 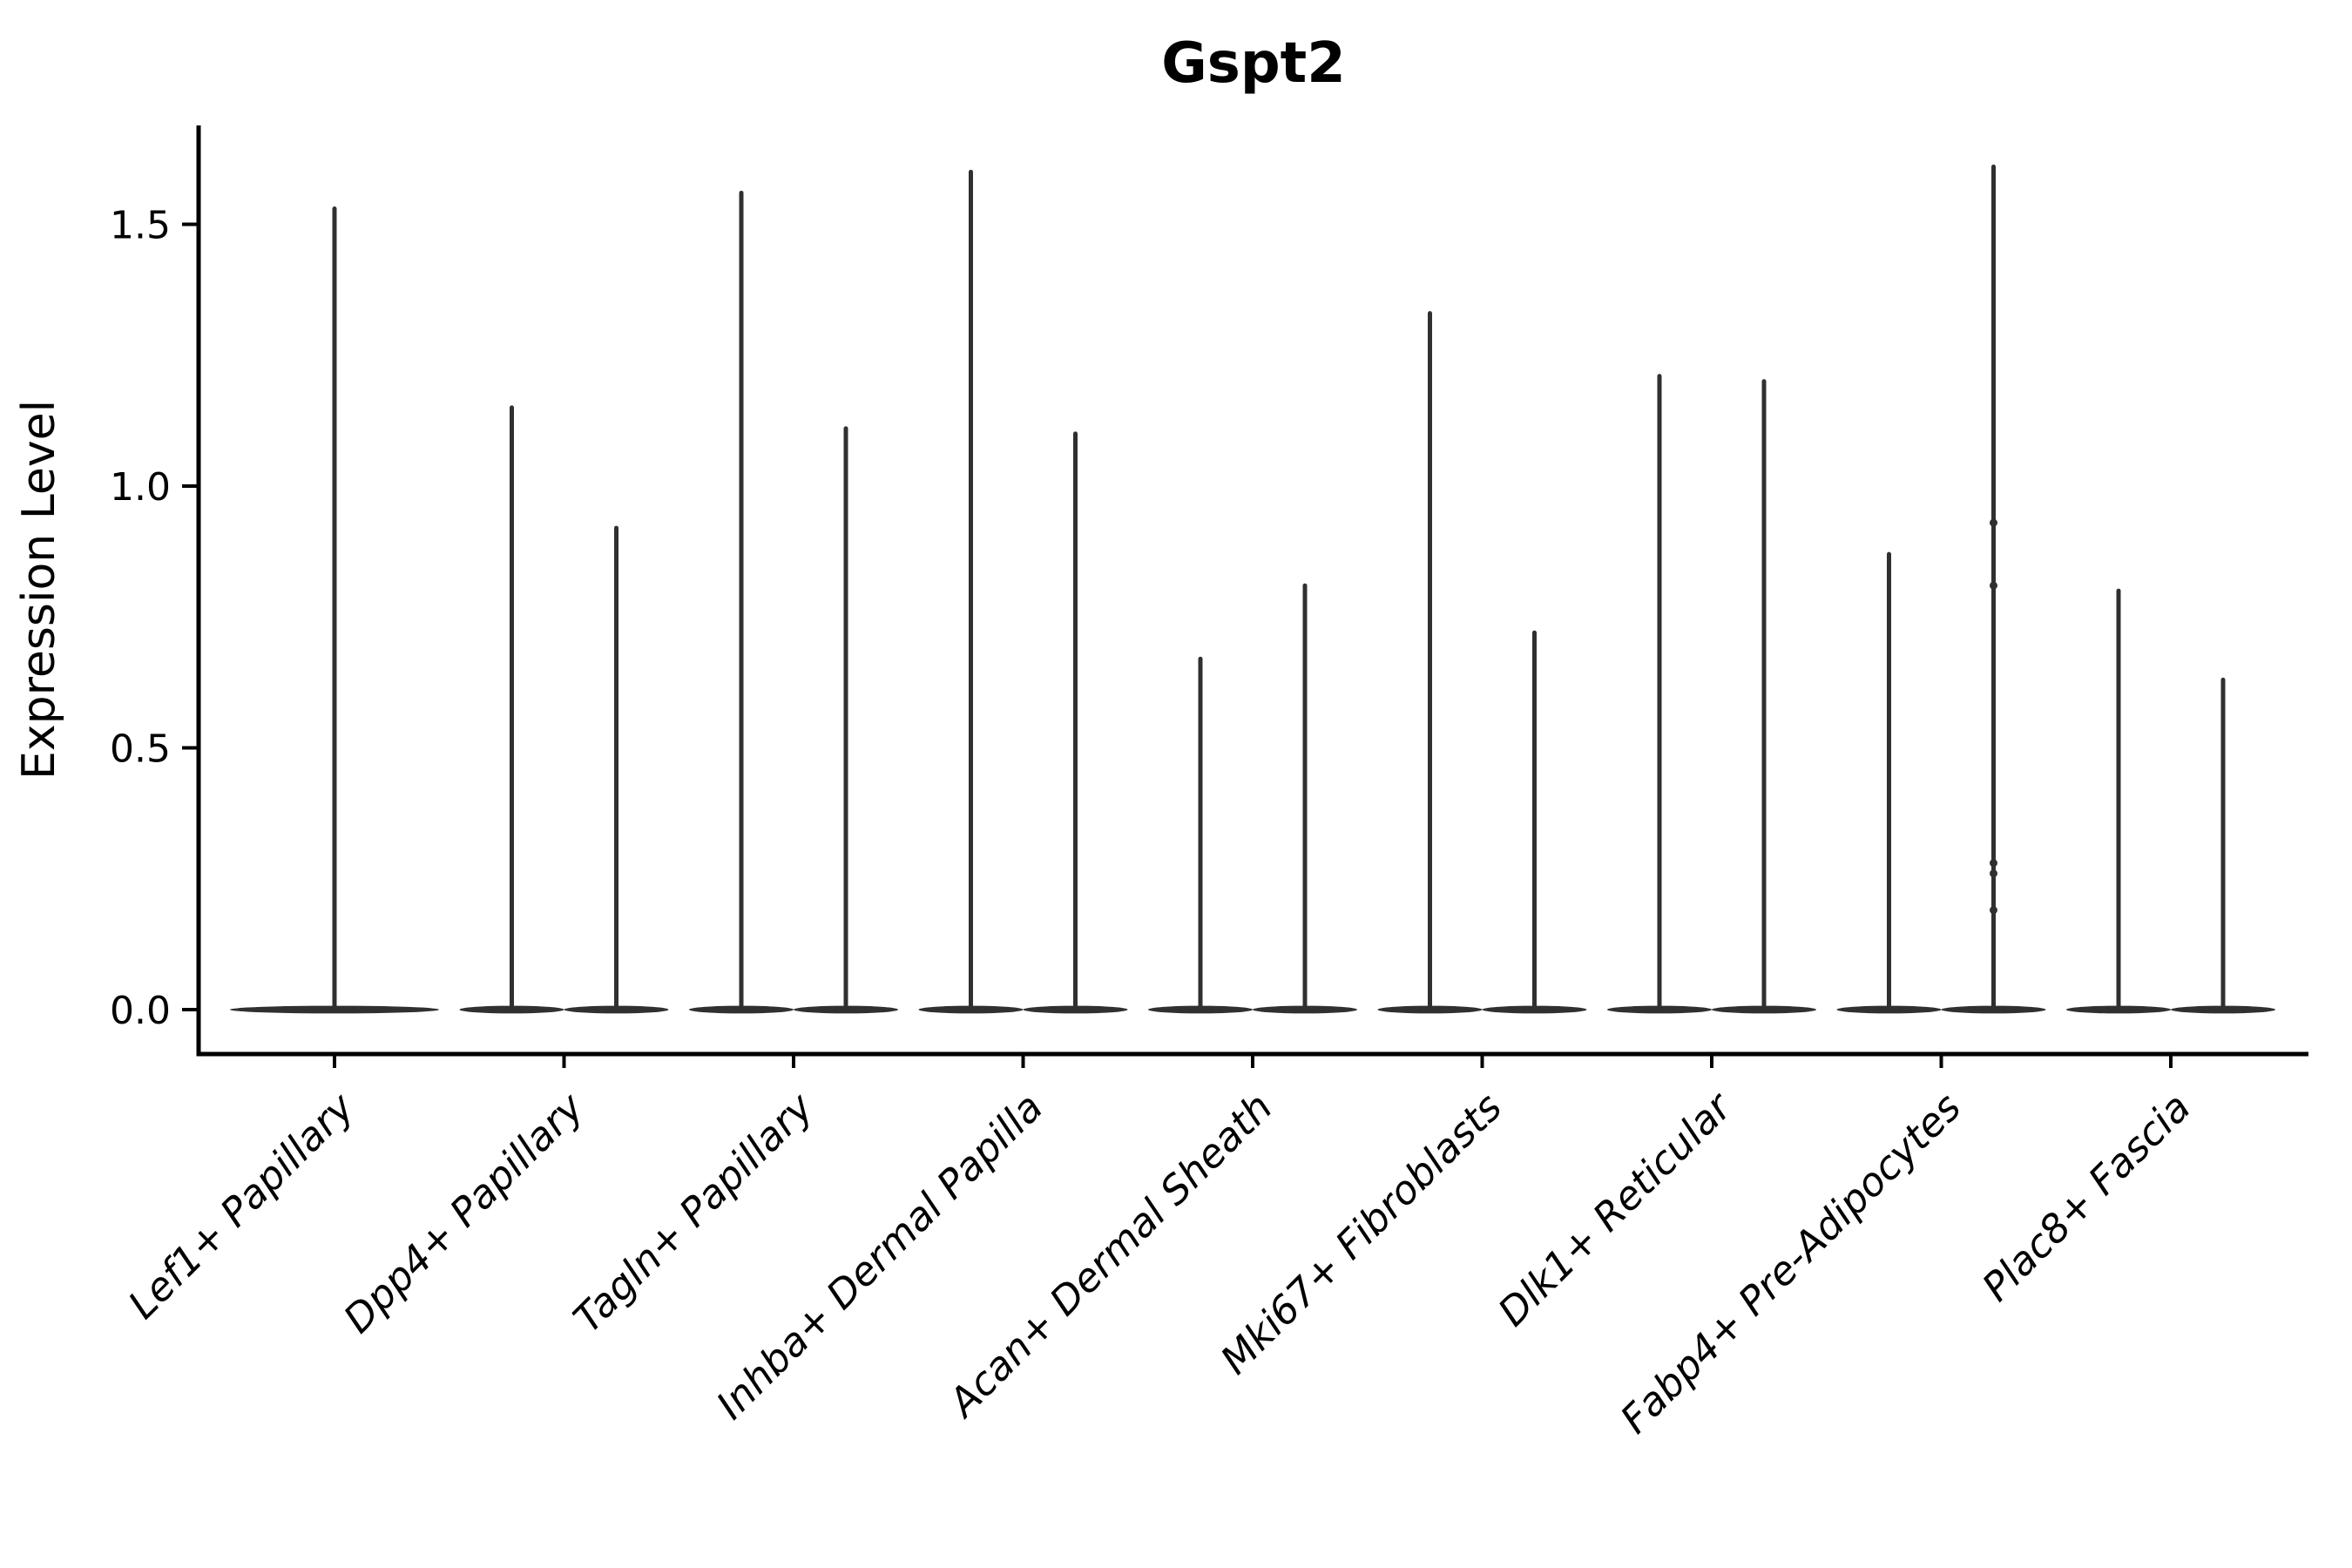 I want to click on y-tick-label: 0.5, so click(x=140, y=749).